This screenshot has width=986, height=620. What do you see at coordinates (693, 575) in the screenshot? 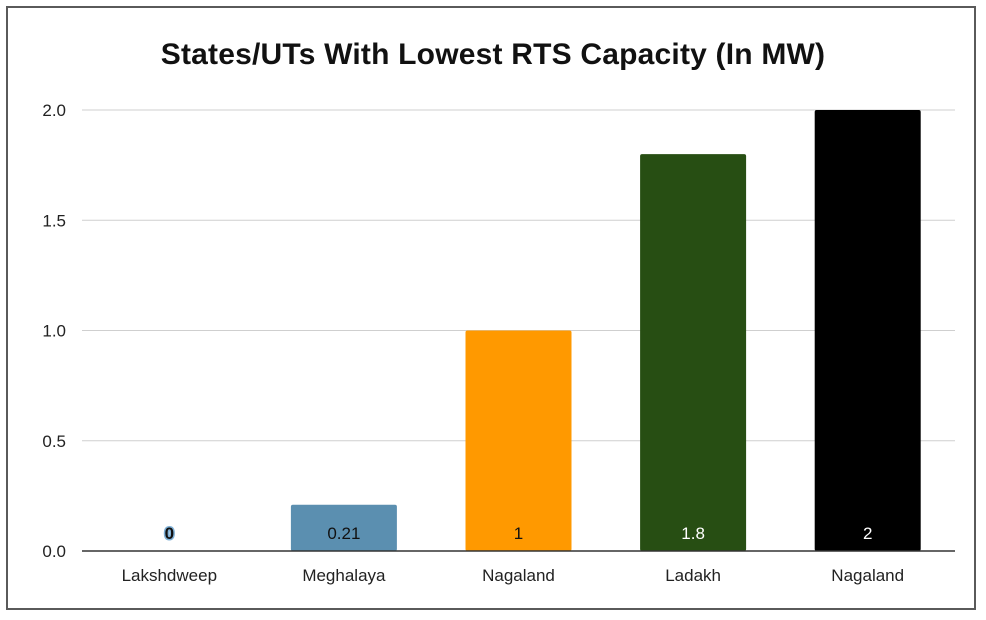
I see `x-tick-label: Ladakh` at bounding box center [693, 575].